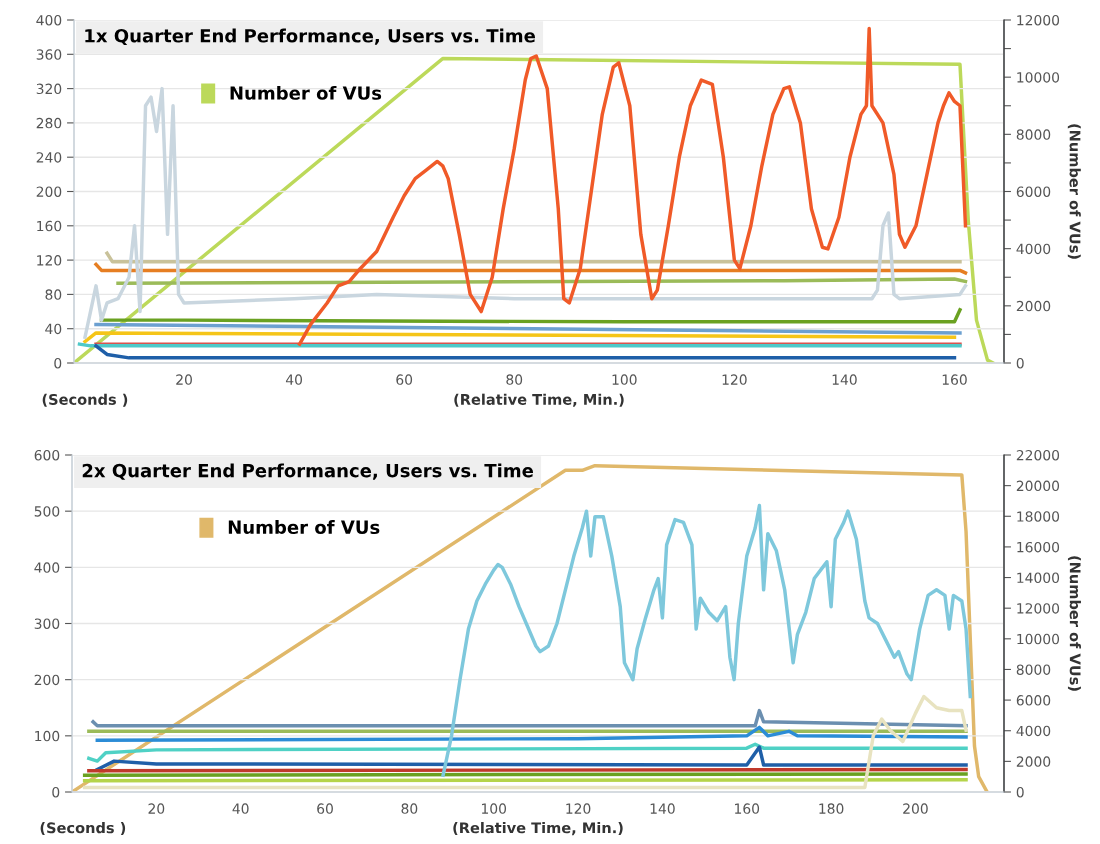 This screenshot has height=844, width=1100. Describe the element at coordinates (49, 54) in the screenshot. I see `y-tick-label: 360` at that location.